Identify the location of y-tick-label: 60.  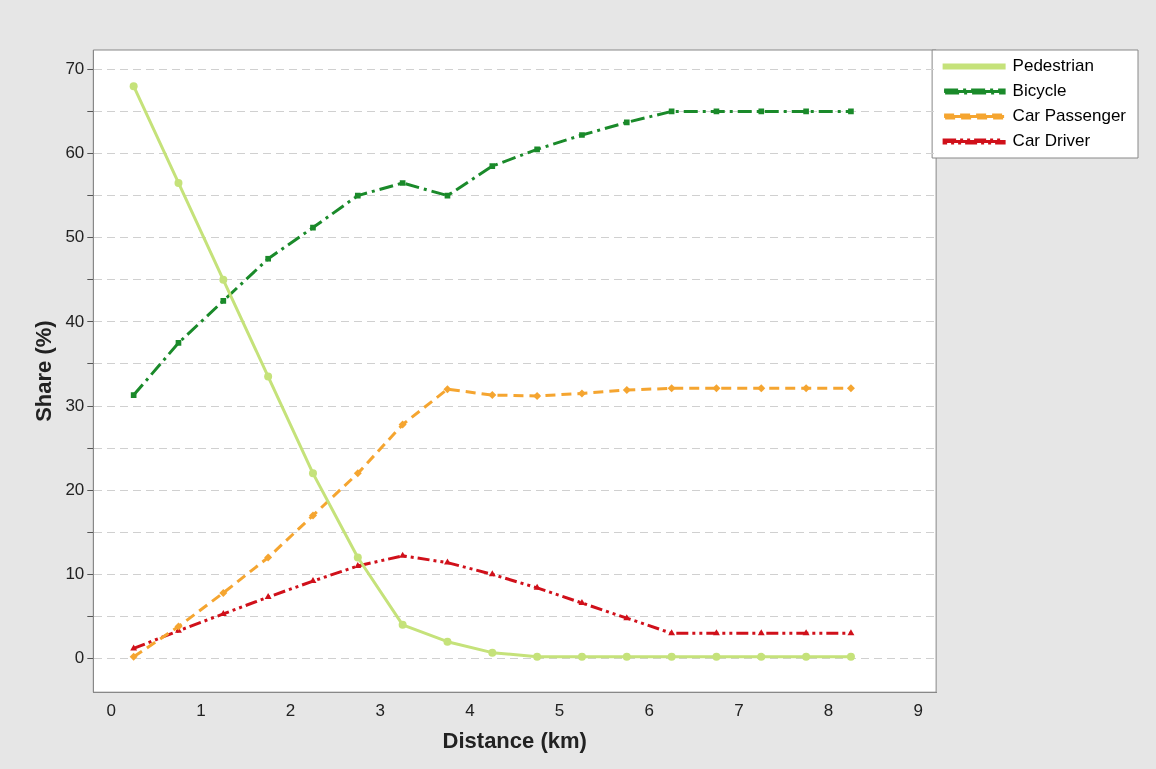
(75, 153).